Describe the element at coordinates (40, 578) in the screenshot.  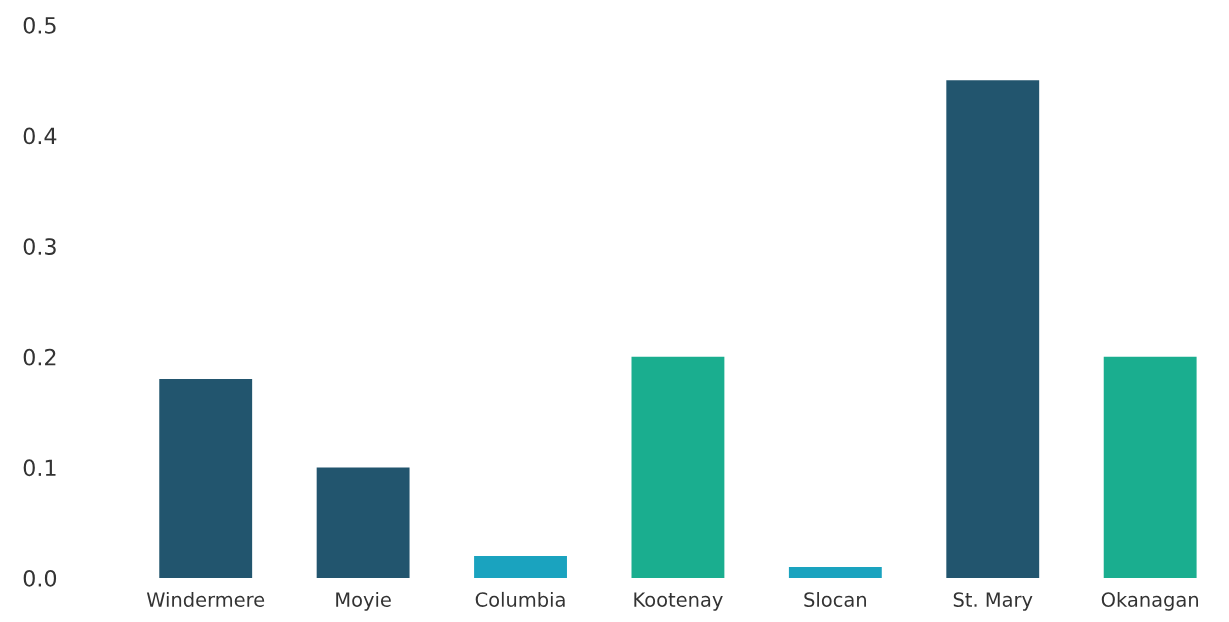
I see `y-tick-label: 0.0` at that location.